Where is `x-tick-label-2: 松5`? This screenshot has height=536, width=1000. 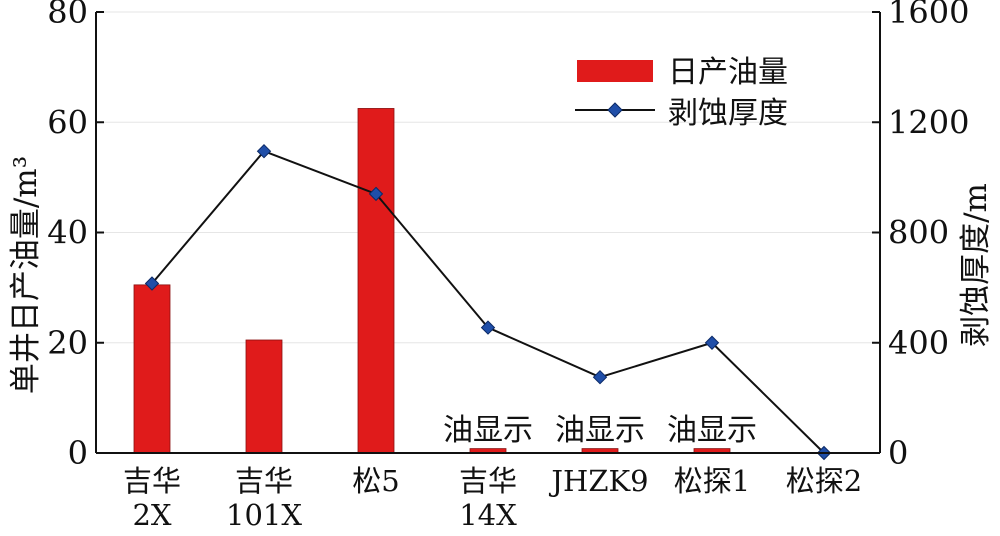
x-tick-label-2: 松5 is located at coordinates (375, 481).